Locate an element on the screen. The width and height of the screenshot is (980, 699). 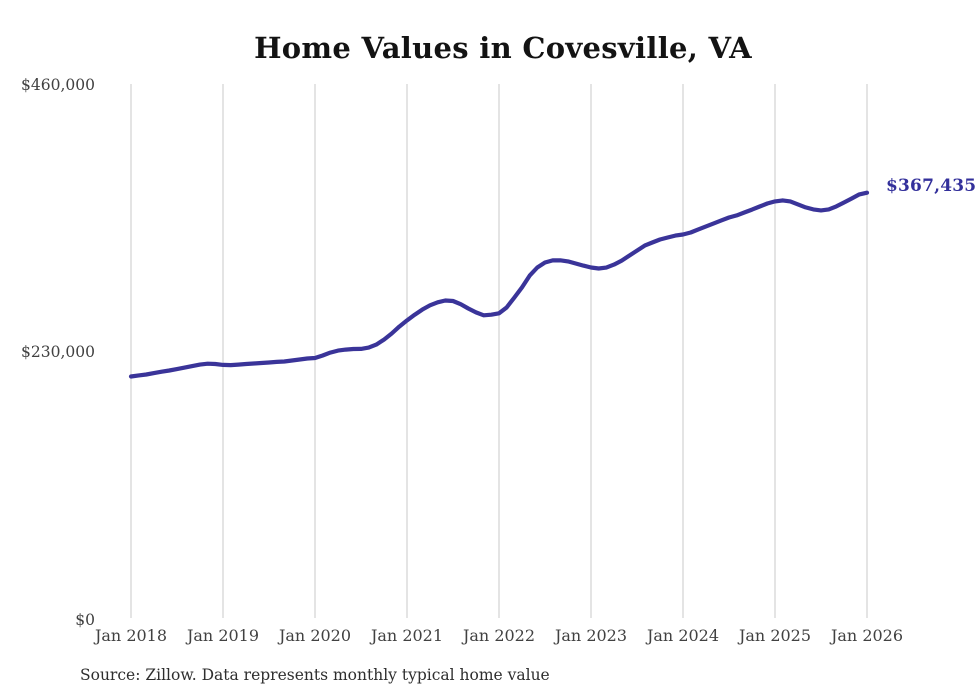
x-axis-tick-jan-2018: Jan 2018 is located at coordinates (131, 635).